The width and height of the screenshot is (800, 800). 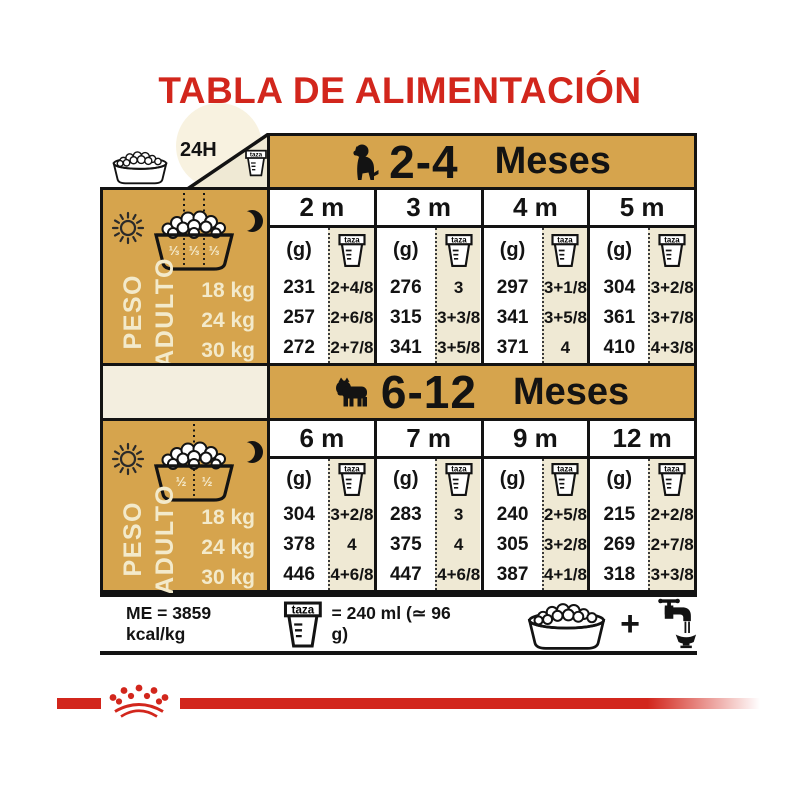 What do you see at coordinates (428, 392) in the screenshot?
I see `age-range: 6-12` at bounding box center [428, 392].